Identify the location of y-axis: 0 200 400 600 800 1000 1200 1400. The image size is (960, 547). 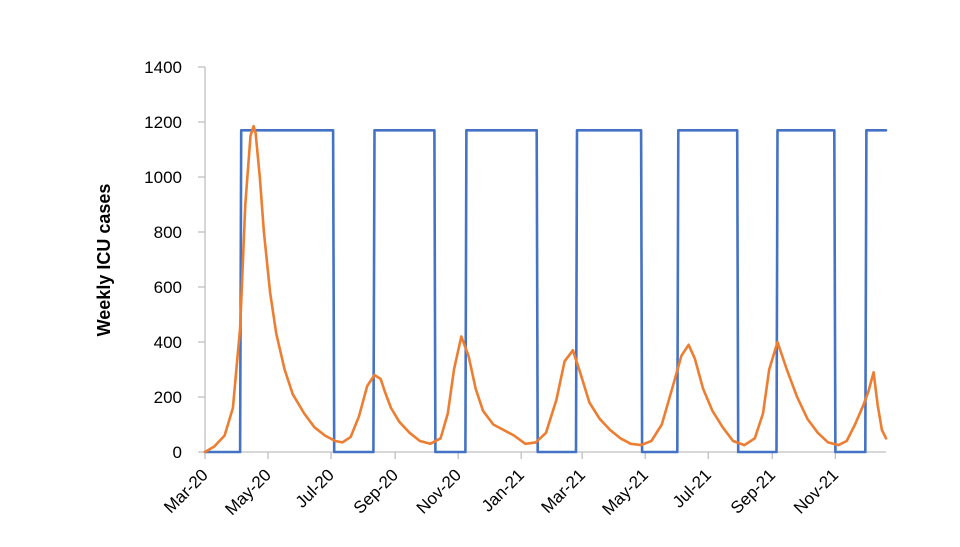
(175, 260).